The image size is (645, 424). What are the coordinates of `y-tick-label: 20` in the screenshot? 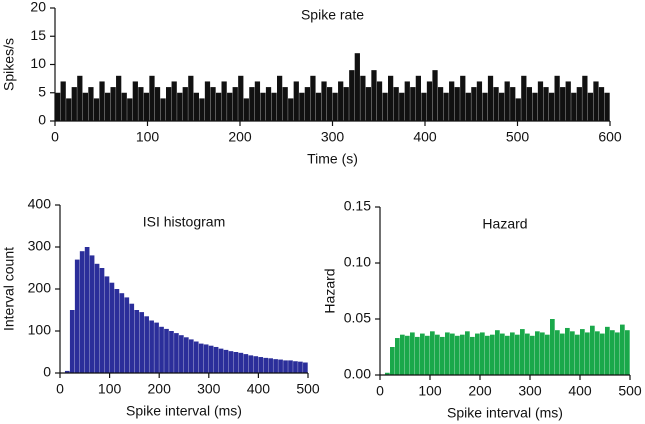 It's located at (38, 7).